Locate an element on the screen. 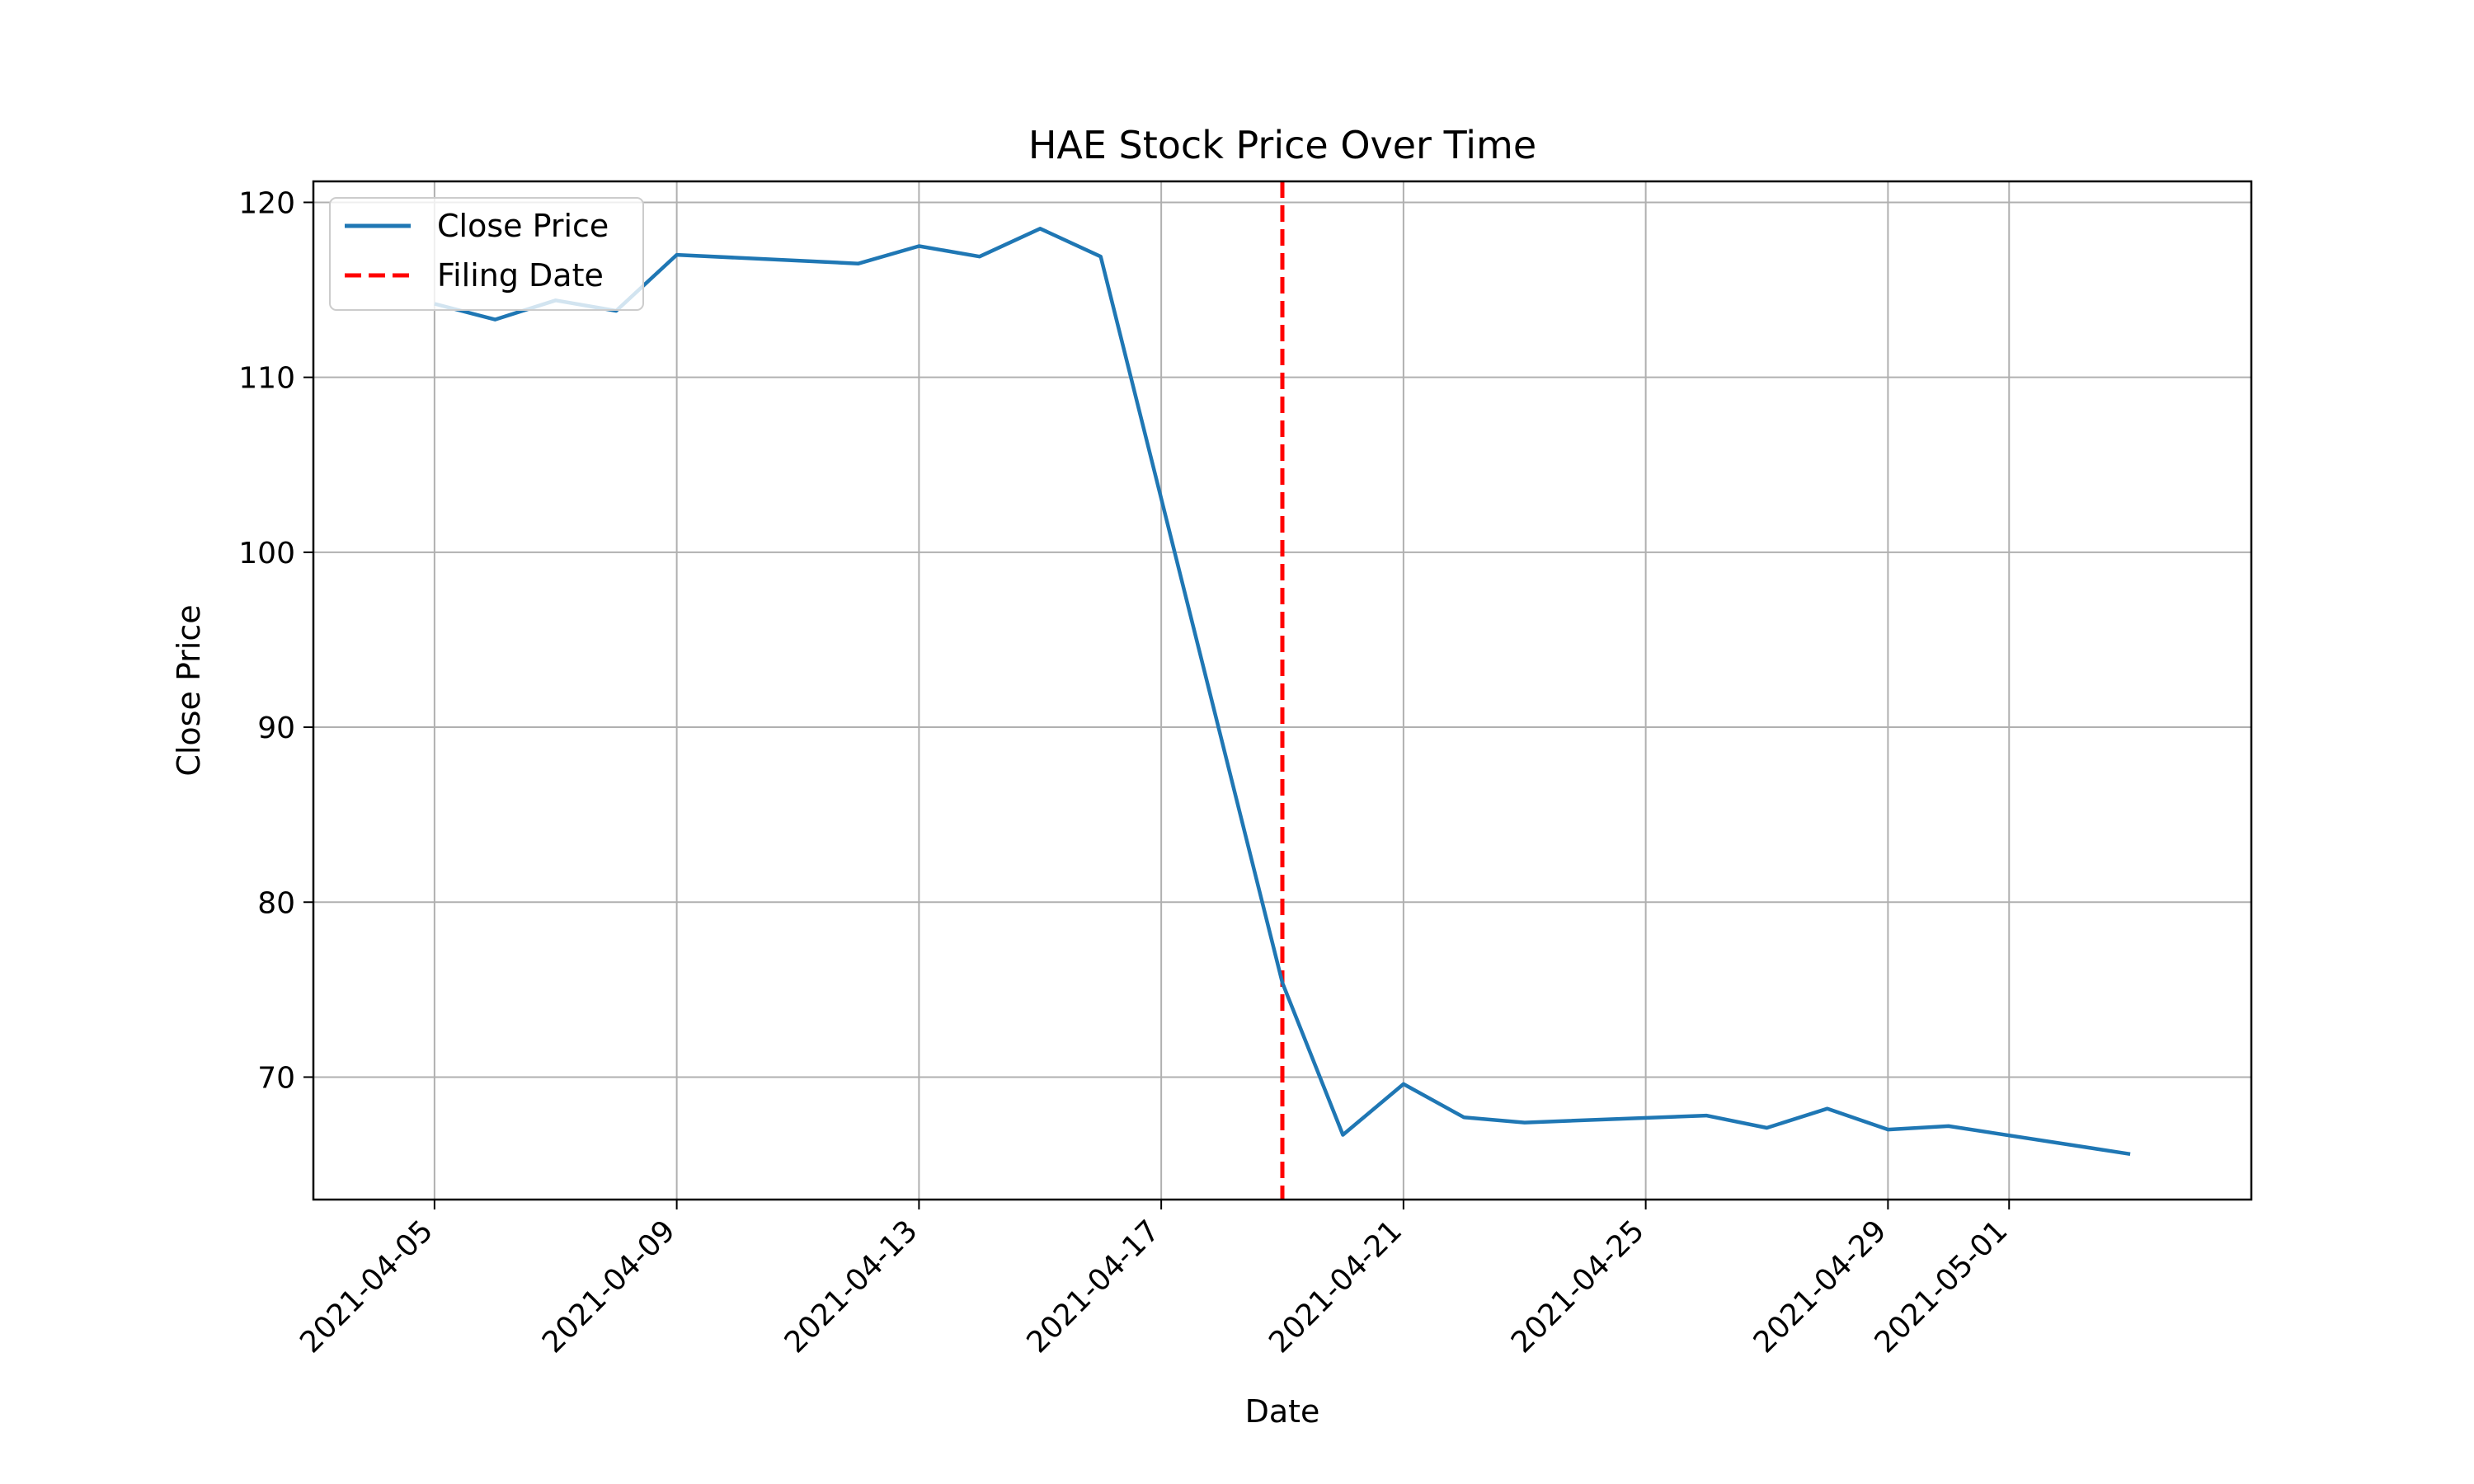 The image size is (2474, 1484). x-tick-label: 2021-04-17 is located at coordinates (1094, 1287).